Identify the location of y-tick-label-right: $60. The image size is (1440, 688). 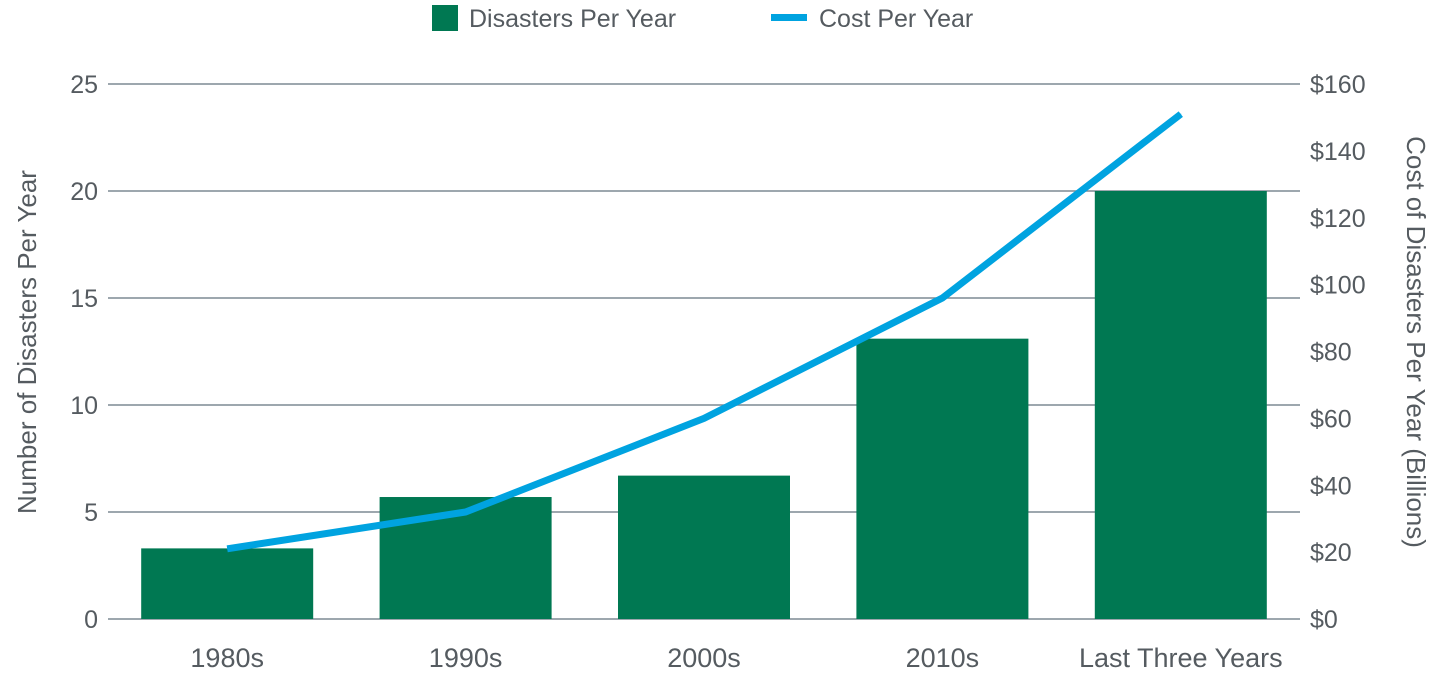
(1331, 419).